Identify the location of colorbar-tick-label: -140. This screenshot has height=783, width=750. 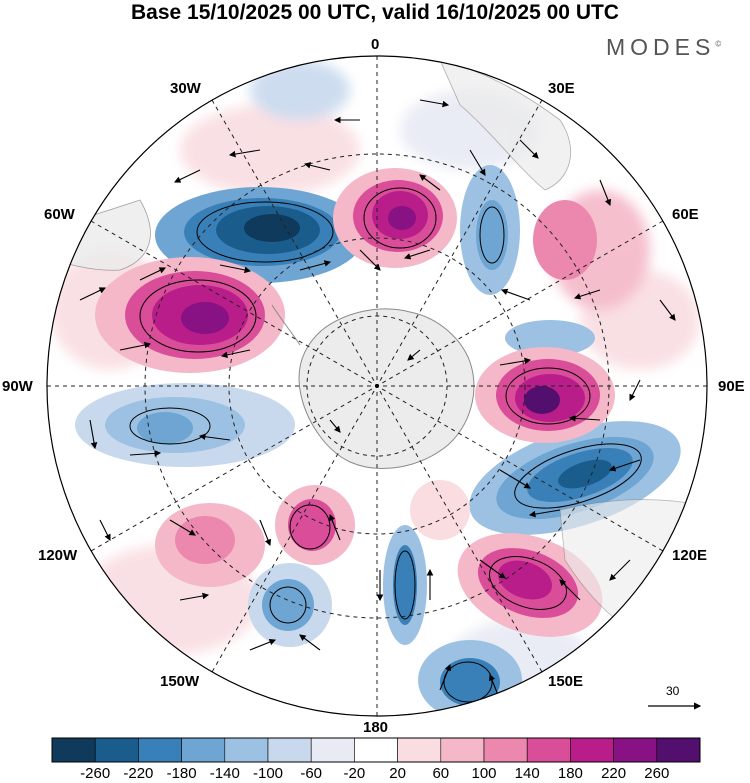
(224, 773).